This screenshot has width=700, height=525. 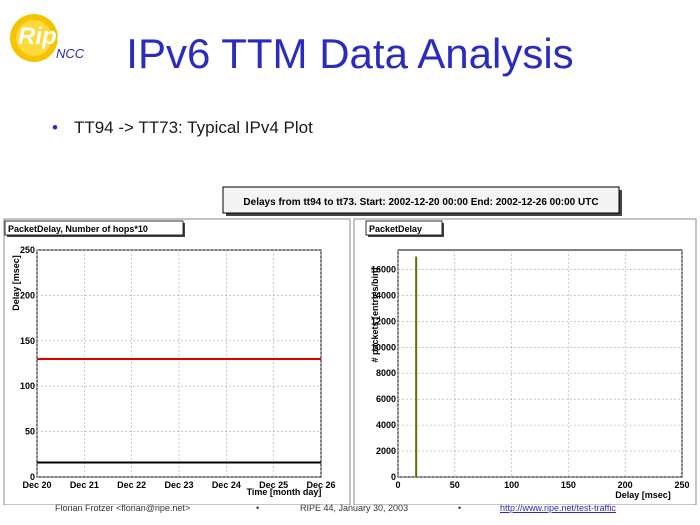 What do you see at coordinates (350, 53) in the screenshot?
I see `slide-title: IPv6 TTM Data Analysis` at bounding box center [350, 53].